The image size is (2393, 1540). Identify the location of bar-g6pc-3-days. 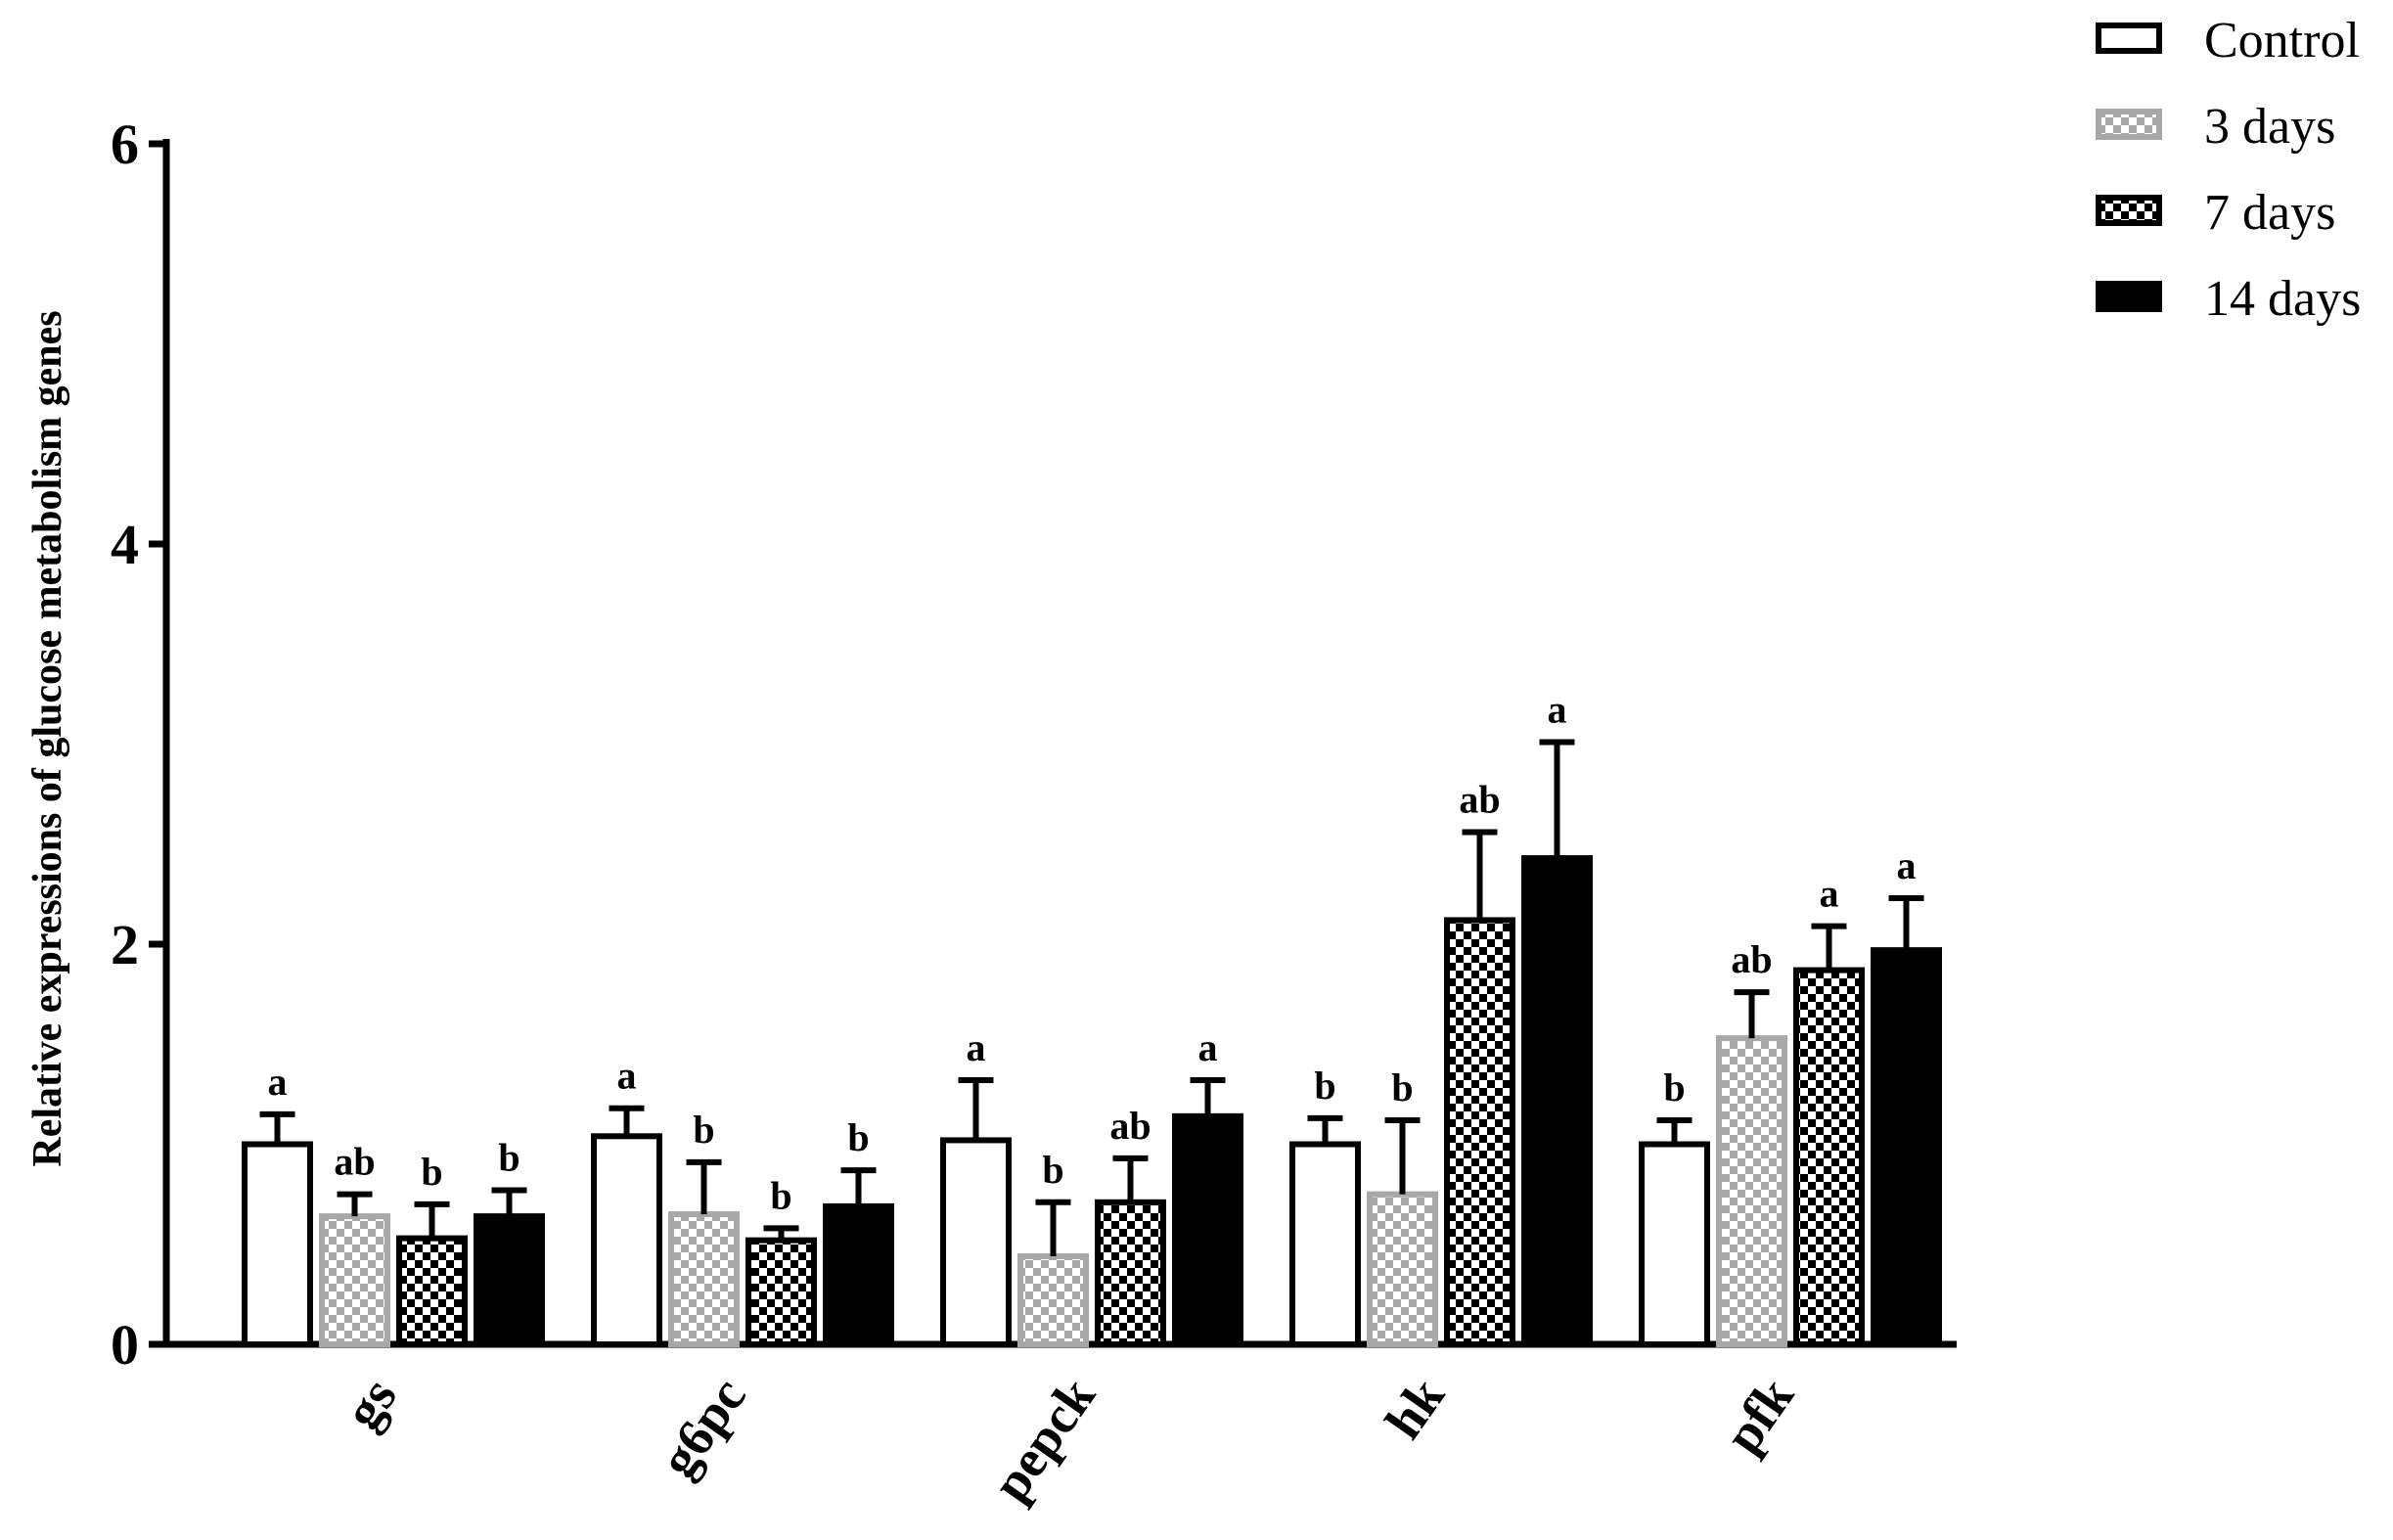
(704, 1279).